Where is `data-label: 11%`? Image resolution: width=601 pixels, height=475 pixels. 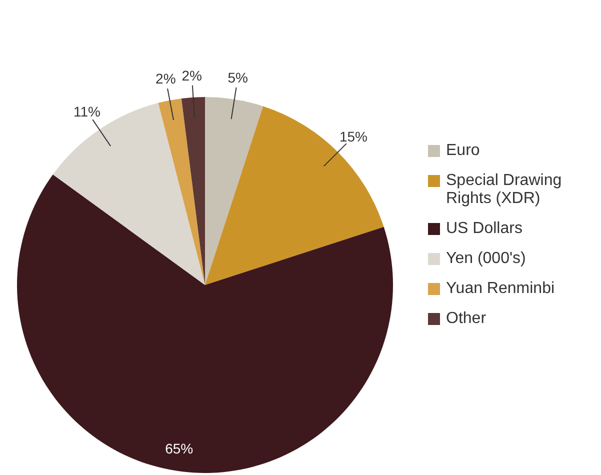
data-label: 11% is located at coordinates (86, 111).